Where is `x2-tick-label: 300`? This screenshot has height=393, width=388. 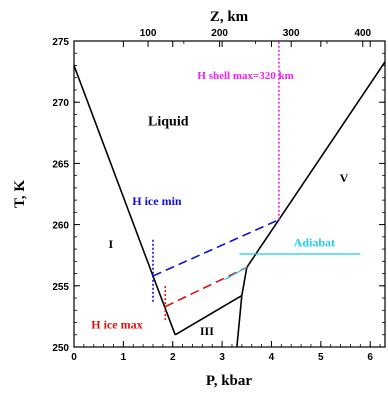 x2-tick-label: 300 is located at coordinates (291, 33).